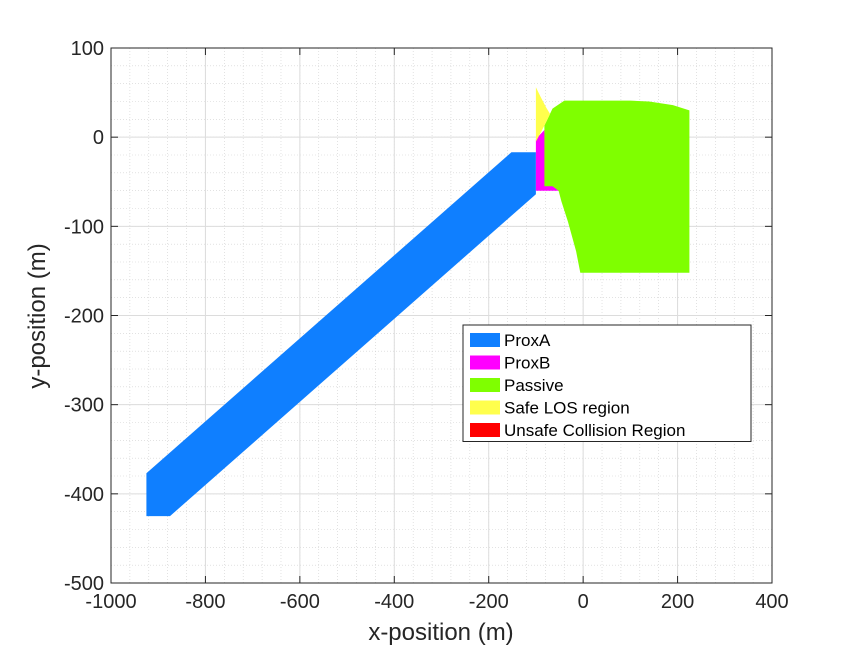  Describe the element at coordinates (205, 602) in the screenshot. I see `x-tick-label: -800` at that location.